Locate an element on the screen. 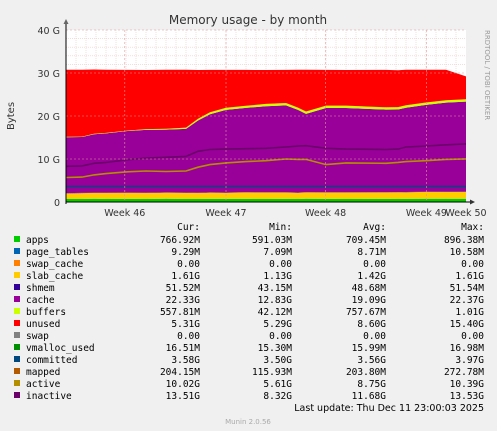 The image size is (497, 431). legend-value-min: 12.83G is located at coordinates (275, 300).